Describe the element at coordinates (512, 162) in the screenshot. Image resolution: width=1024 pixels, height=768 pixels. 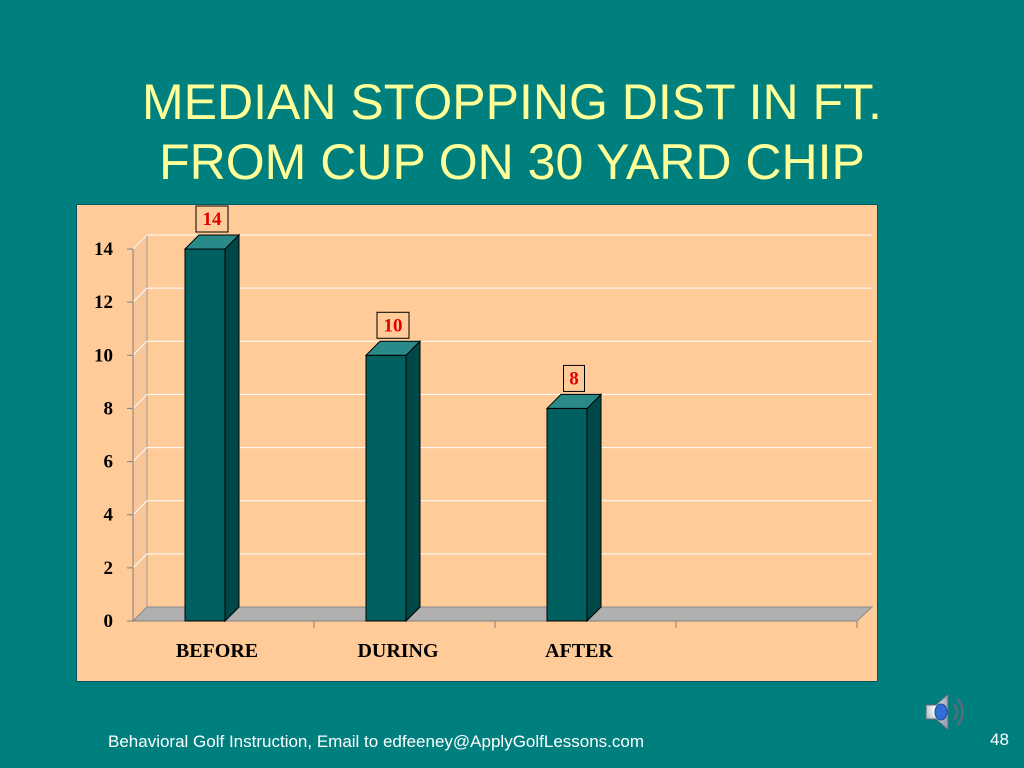
I see `title-line-2: FROM CUP ON 30 YARD CHIP` at that location.